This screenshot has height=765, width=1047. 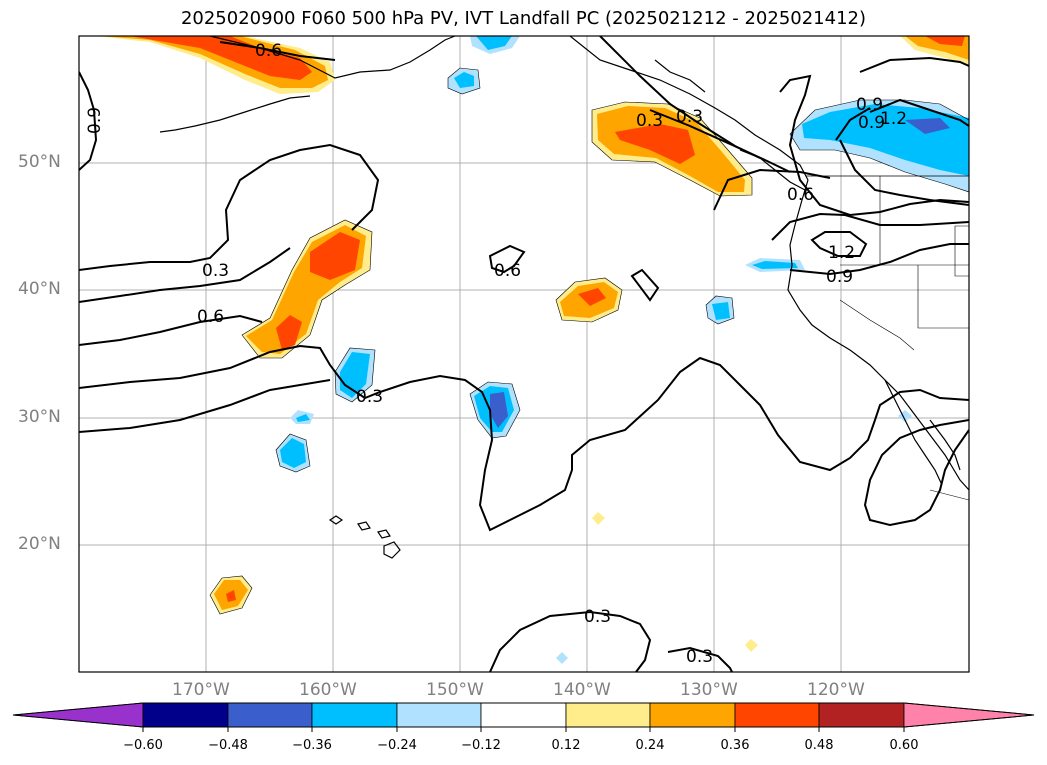 I want to click on colorbar-tick-label: 0.12, so click(x=566, y=745).